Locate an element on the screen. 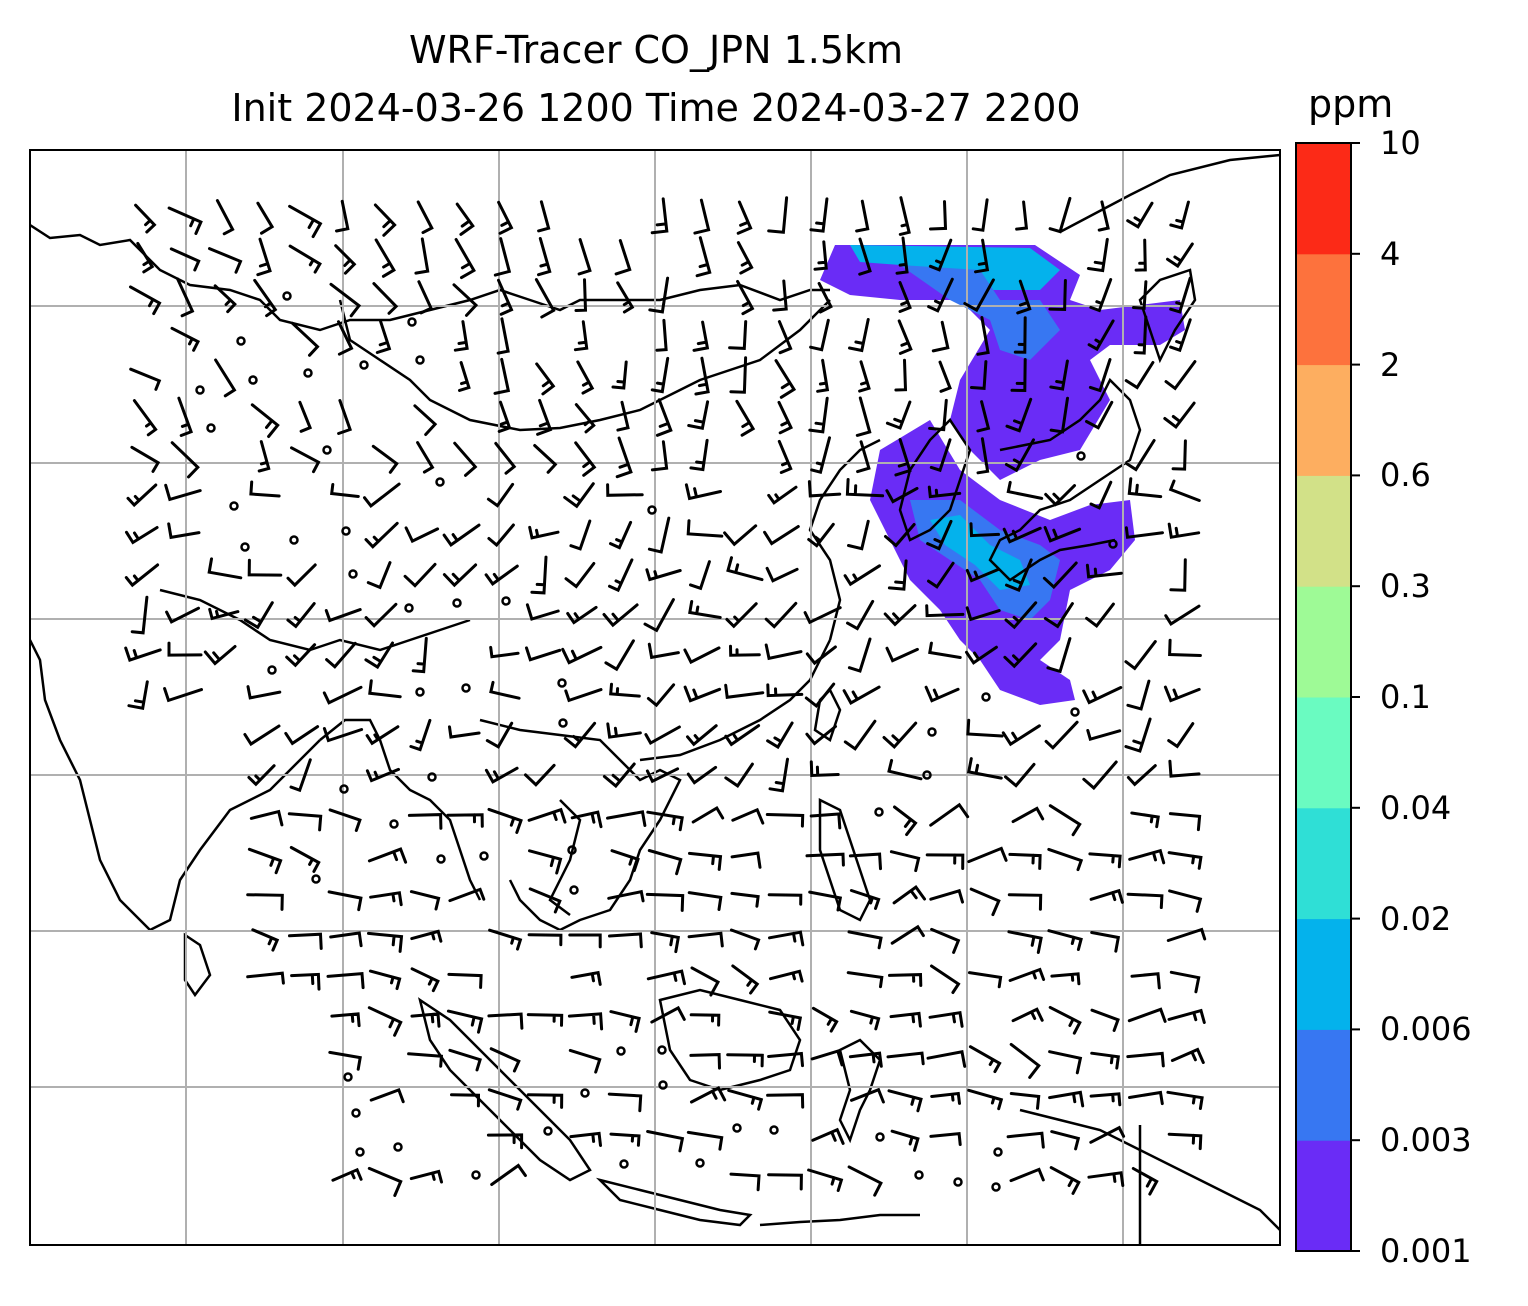 The width and height of the screenshot is (1528, 1306). co-tracer-plume is located at coordinates (1002, 475).